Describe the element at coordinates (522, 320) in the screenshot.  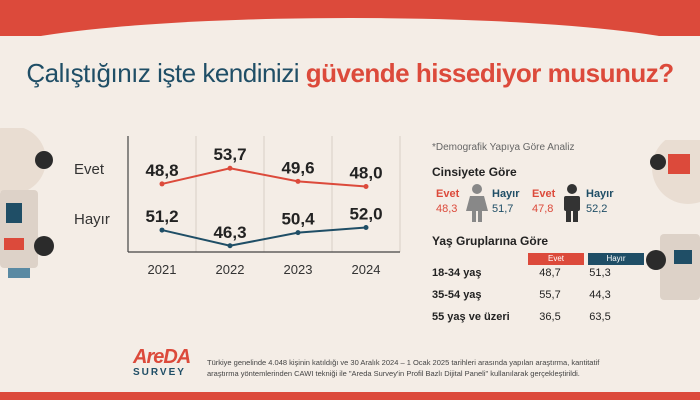
I see `age-row: 55 yaş ve üzeri 36,5 63,5` at that location.